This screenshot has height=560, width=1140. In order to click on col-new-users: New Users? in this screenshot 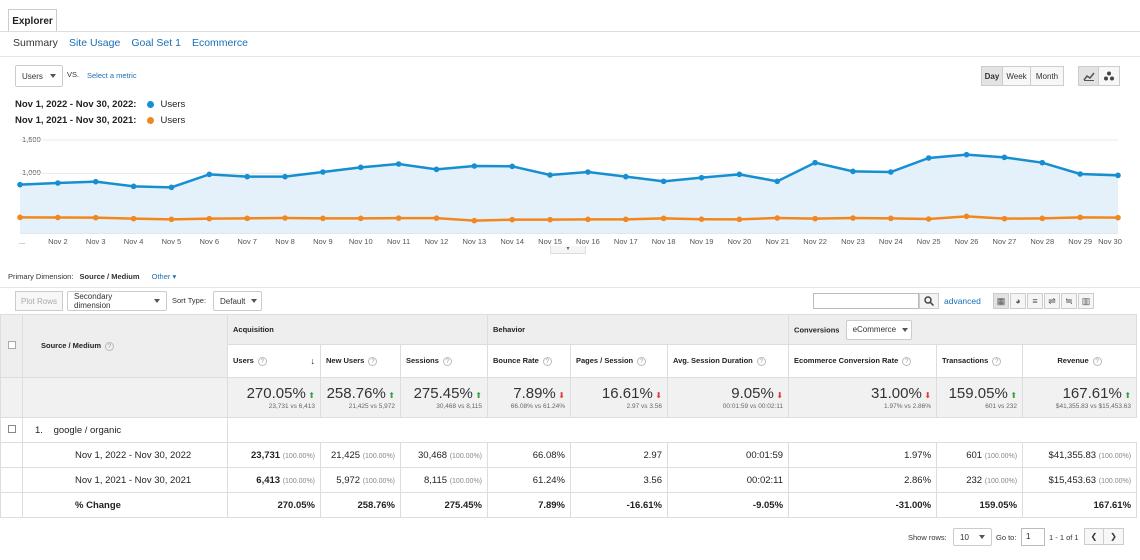, I will do `click(360, 361)`.